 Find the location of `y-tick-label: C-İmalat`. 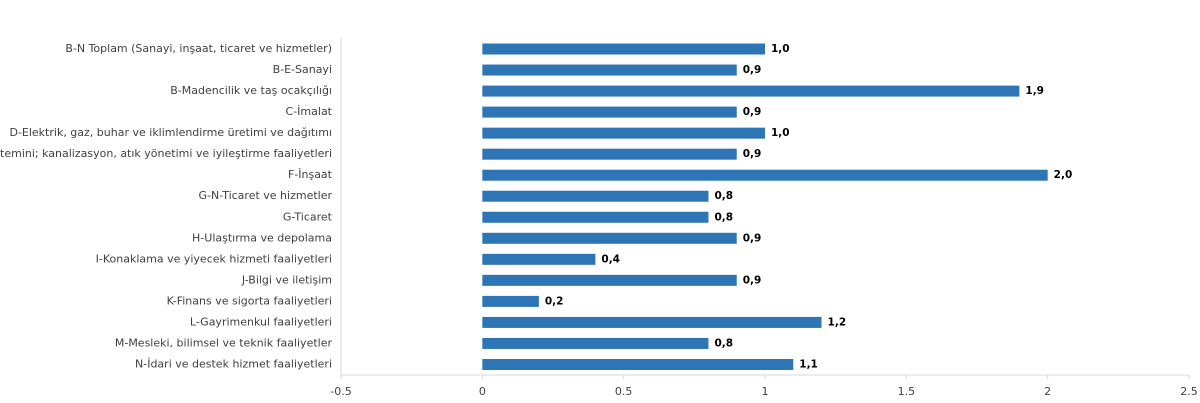

y-tick-label: C-İmalat is located at coordinates (309, 111).